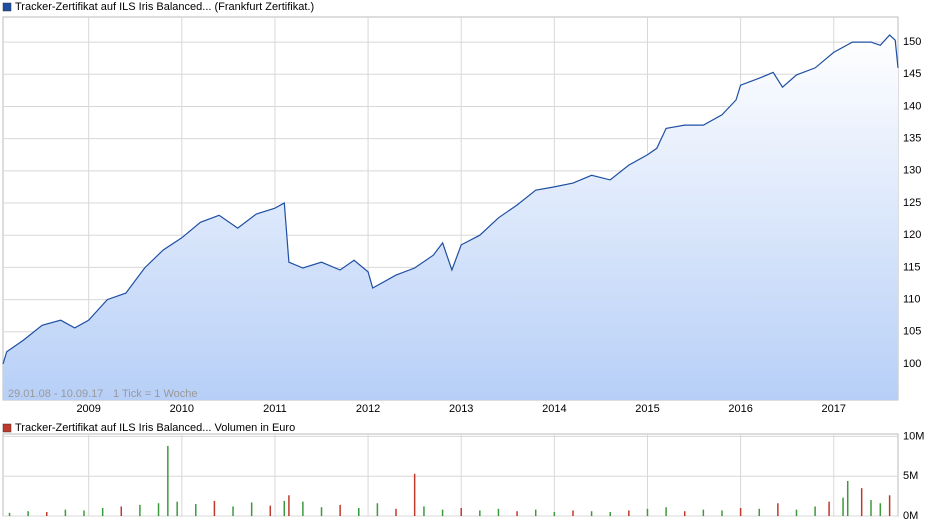 This screenshot has width=940, height=526. Describe the element at coordinates (275, 409) in the screenshot. I see `x-tick-label: 2011` at that location.